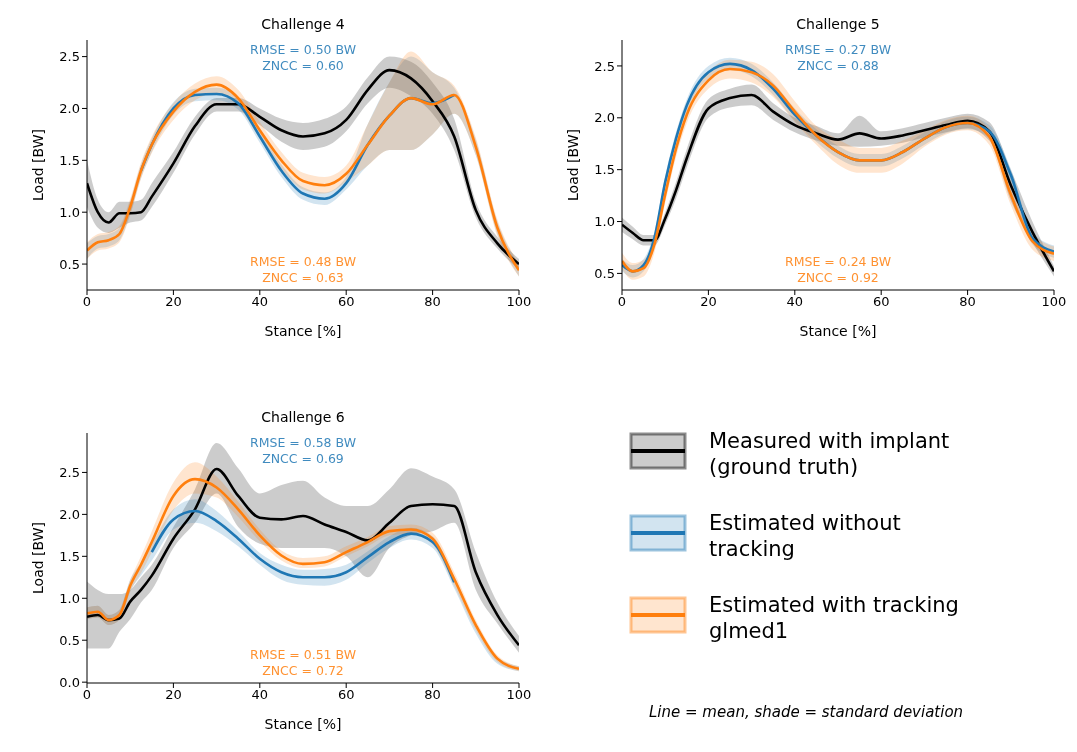 The image size is (1077, 752). Describe the element at coordinates (838, 24) in the screenshot. I see `chart-title: Challenge 5` at that location.